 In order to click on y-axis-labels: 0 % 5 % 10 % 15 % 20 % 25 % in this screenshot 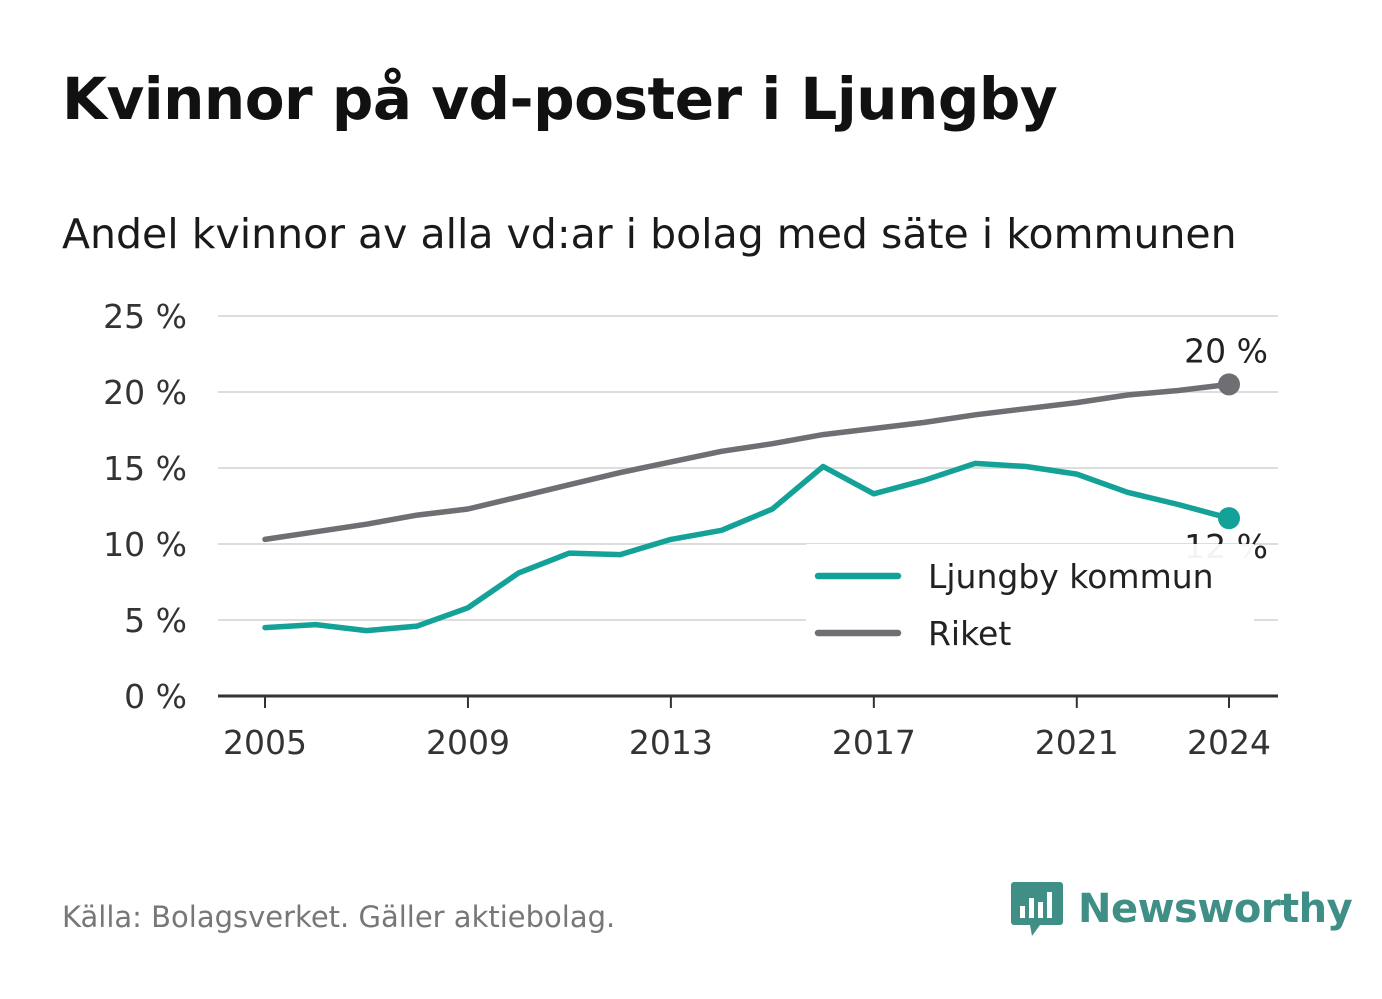, I will do `click(145, 506)`.